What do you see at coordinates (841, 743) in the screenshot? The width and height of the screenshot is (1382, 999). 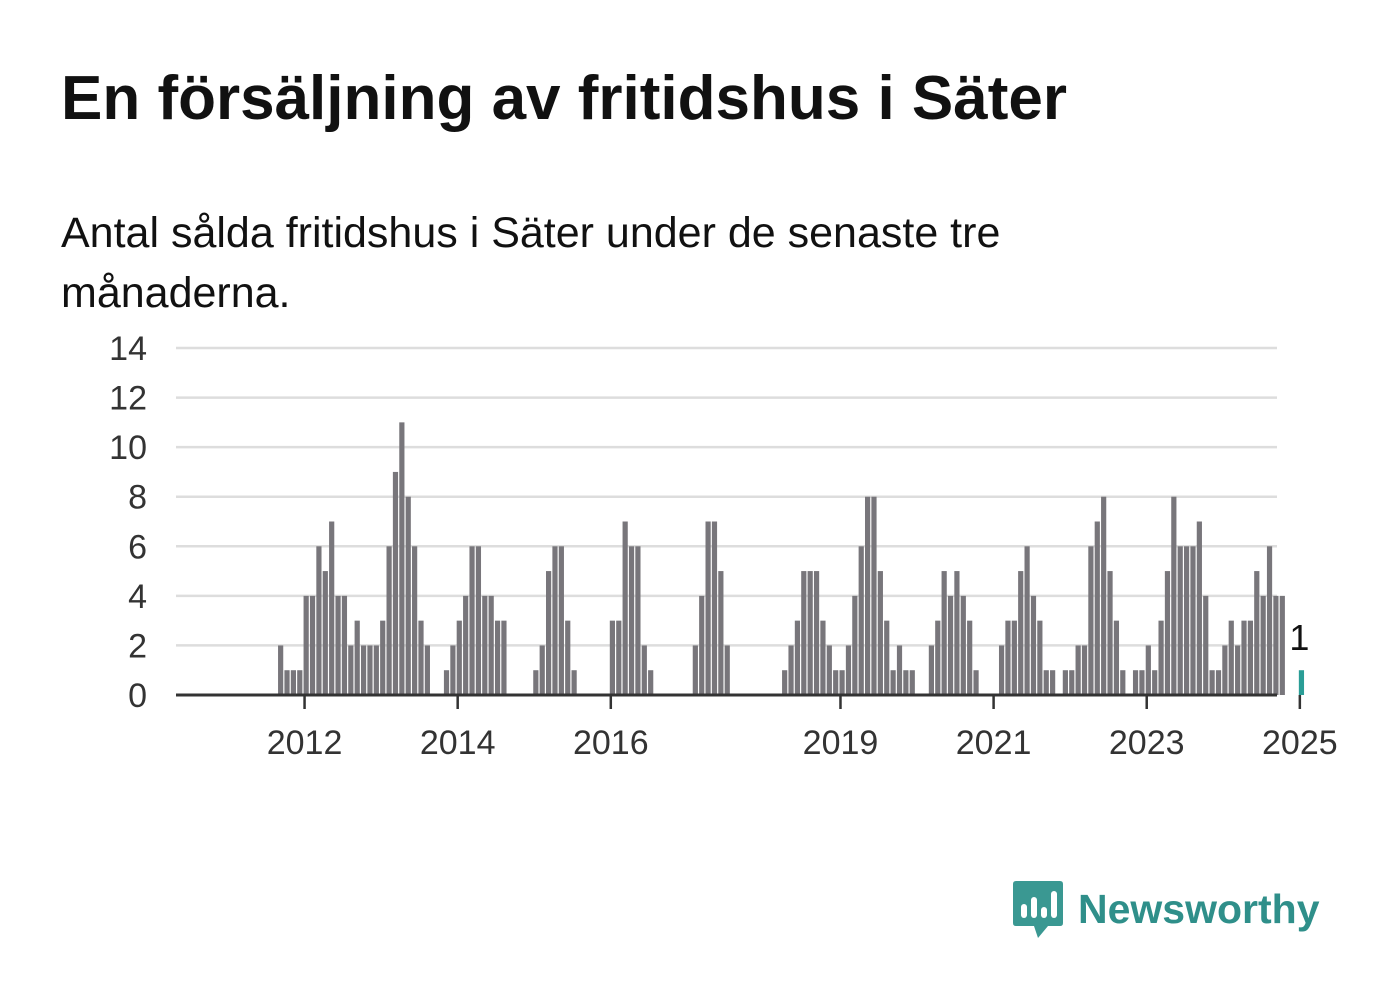 I see `x-tick-label: 2019` at bounding box center [841, 743].